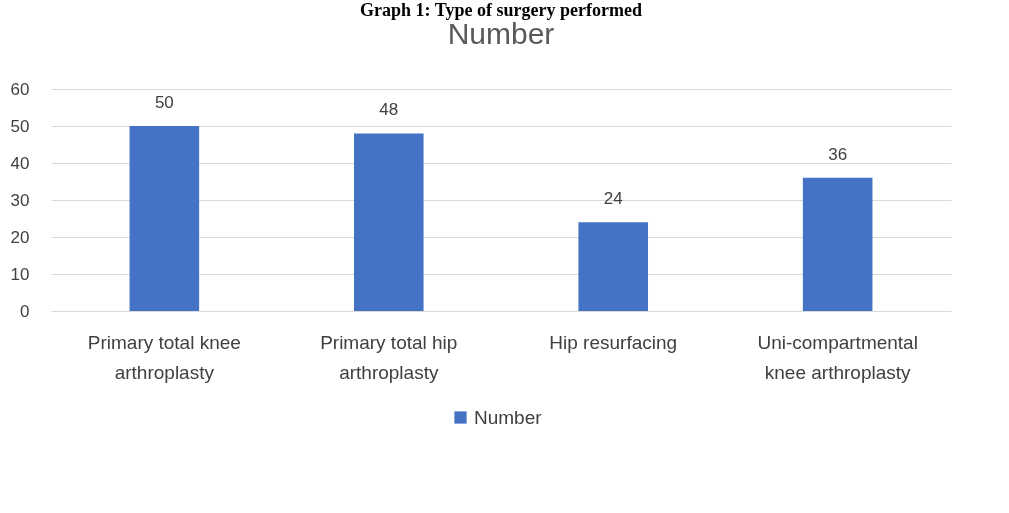 The width and height of the screenshot is (1009, 513). I want to click on y-tick-label: 60, so click(20, 89).